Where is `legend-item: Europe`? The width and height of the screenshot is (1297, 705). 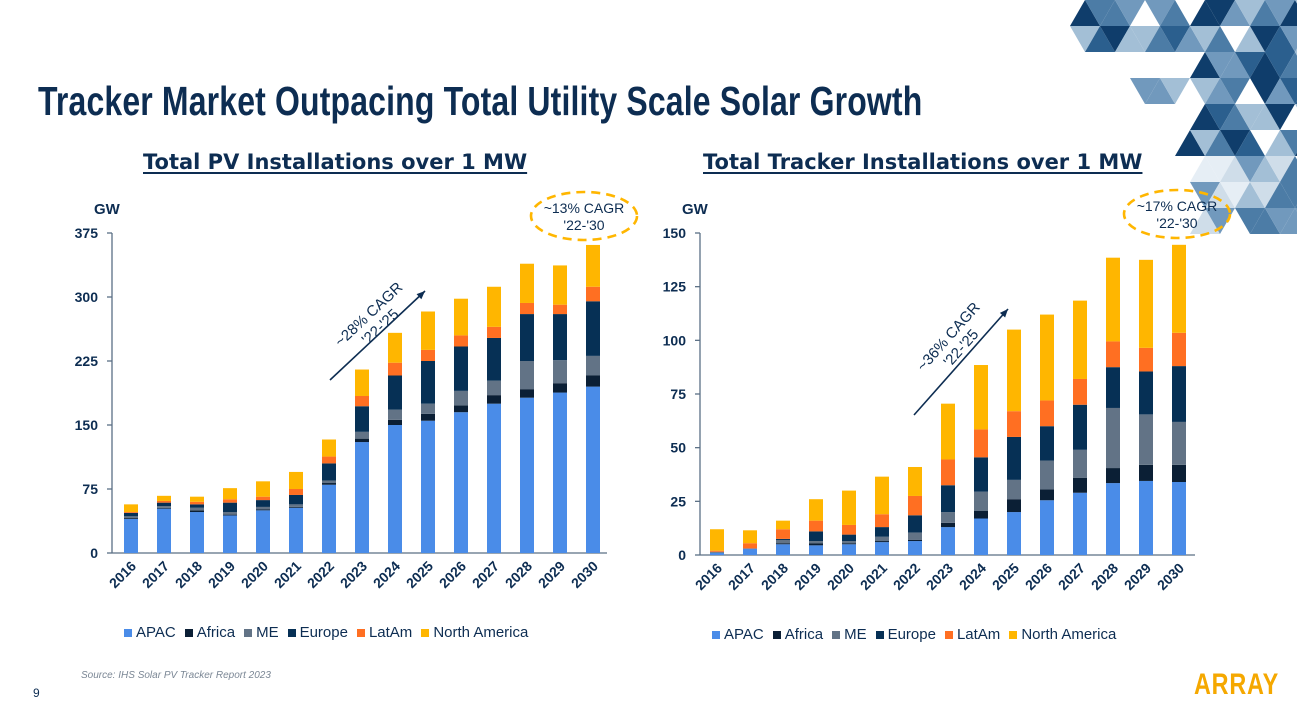
legend-item: Europe is located at coordinates (317, 632).